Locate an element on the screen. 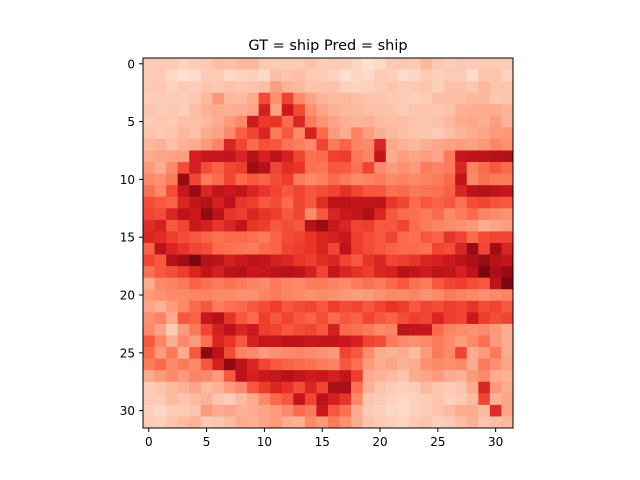 This screenshot has height=480, width=640. y-tick-label: 20 is located at coordinates (127, 296).